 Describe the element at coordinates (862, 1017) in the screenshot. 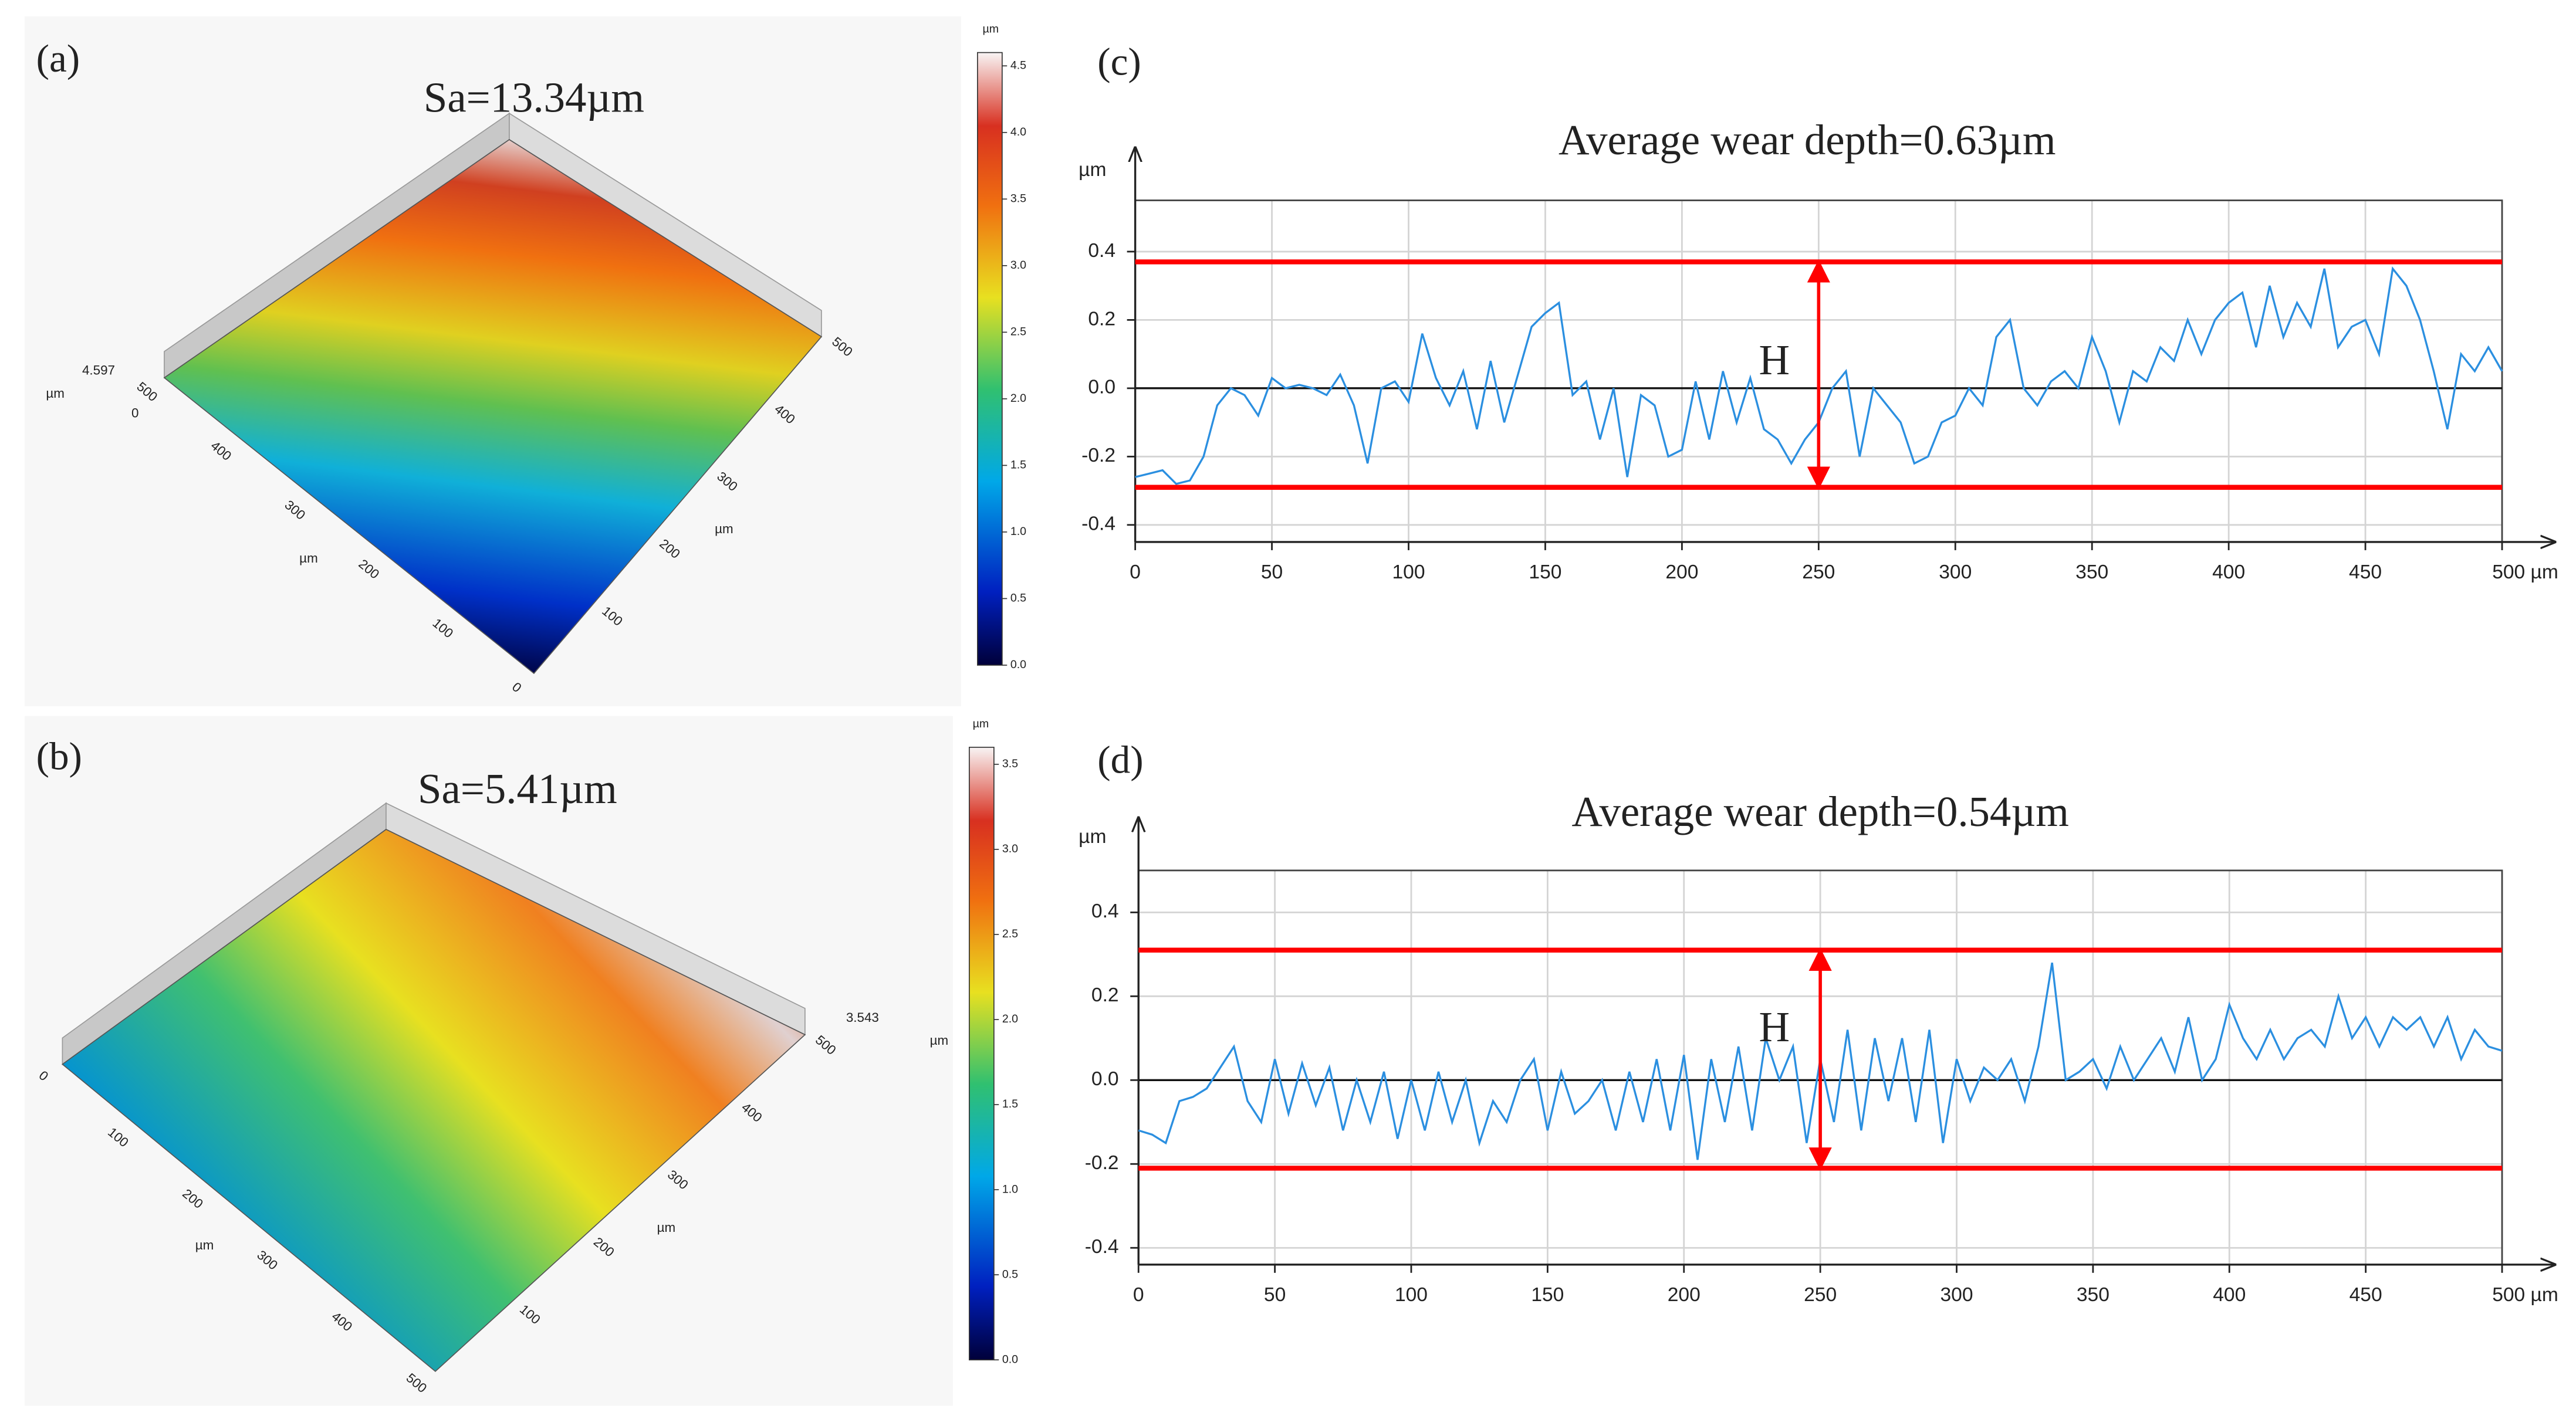

I see `z-max-label: 3.543` at that location.